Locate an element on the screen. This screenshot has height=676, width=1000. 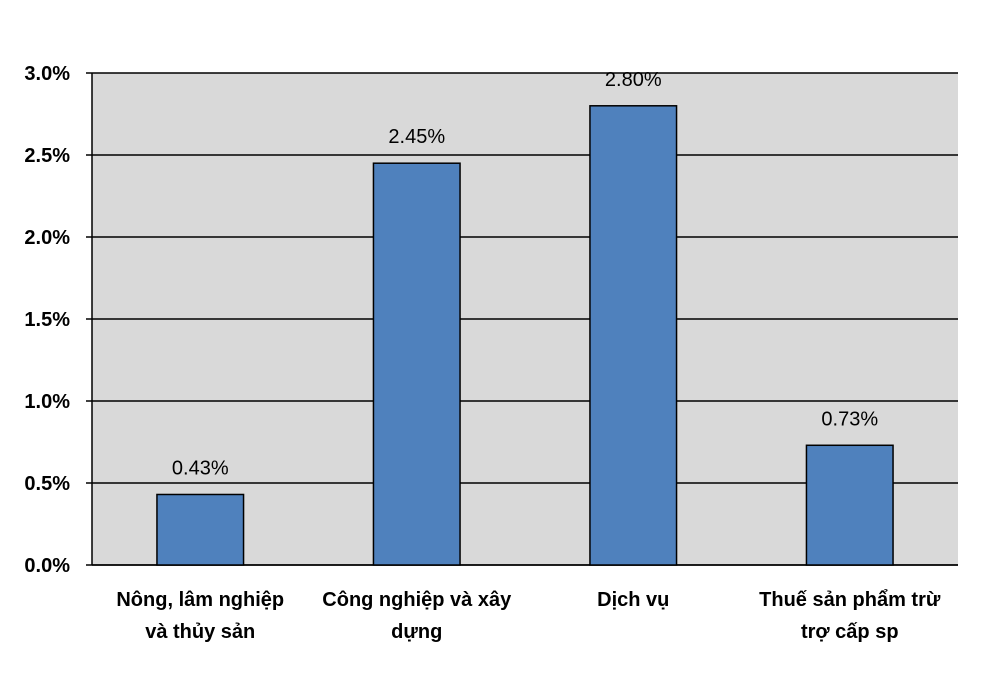
x-tick-label: trợ cấp sp is located at coordinates (850, 632).